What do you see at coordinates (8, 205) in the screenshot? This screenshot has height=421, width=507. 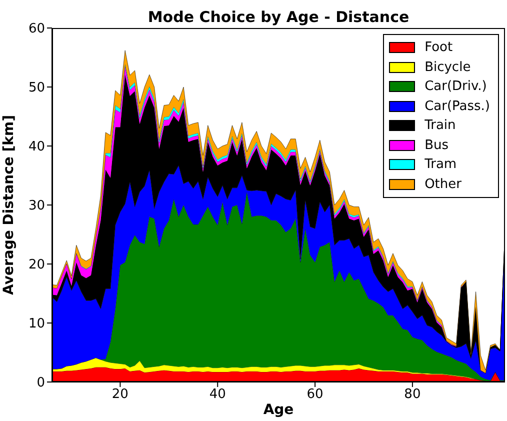 I see `y-axis-title: Average Distance [km]` at bounding box center [8, 205].